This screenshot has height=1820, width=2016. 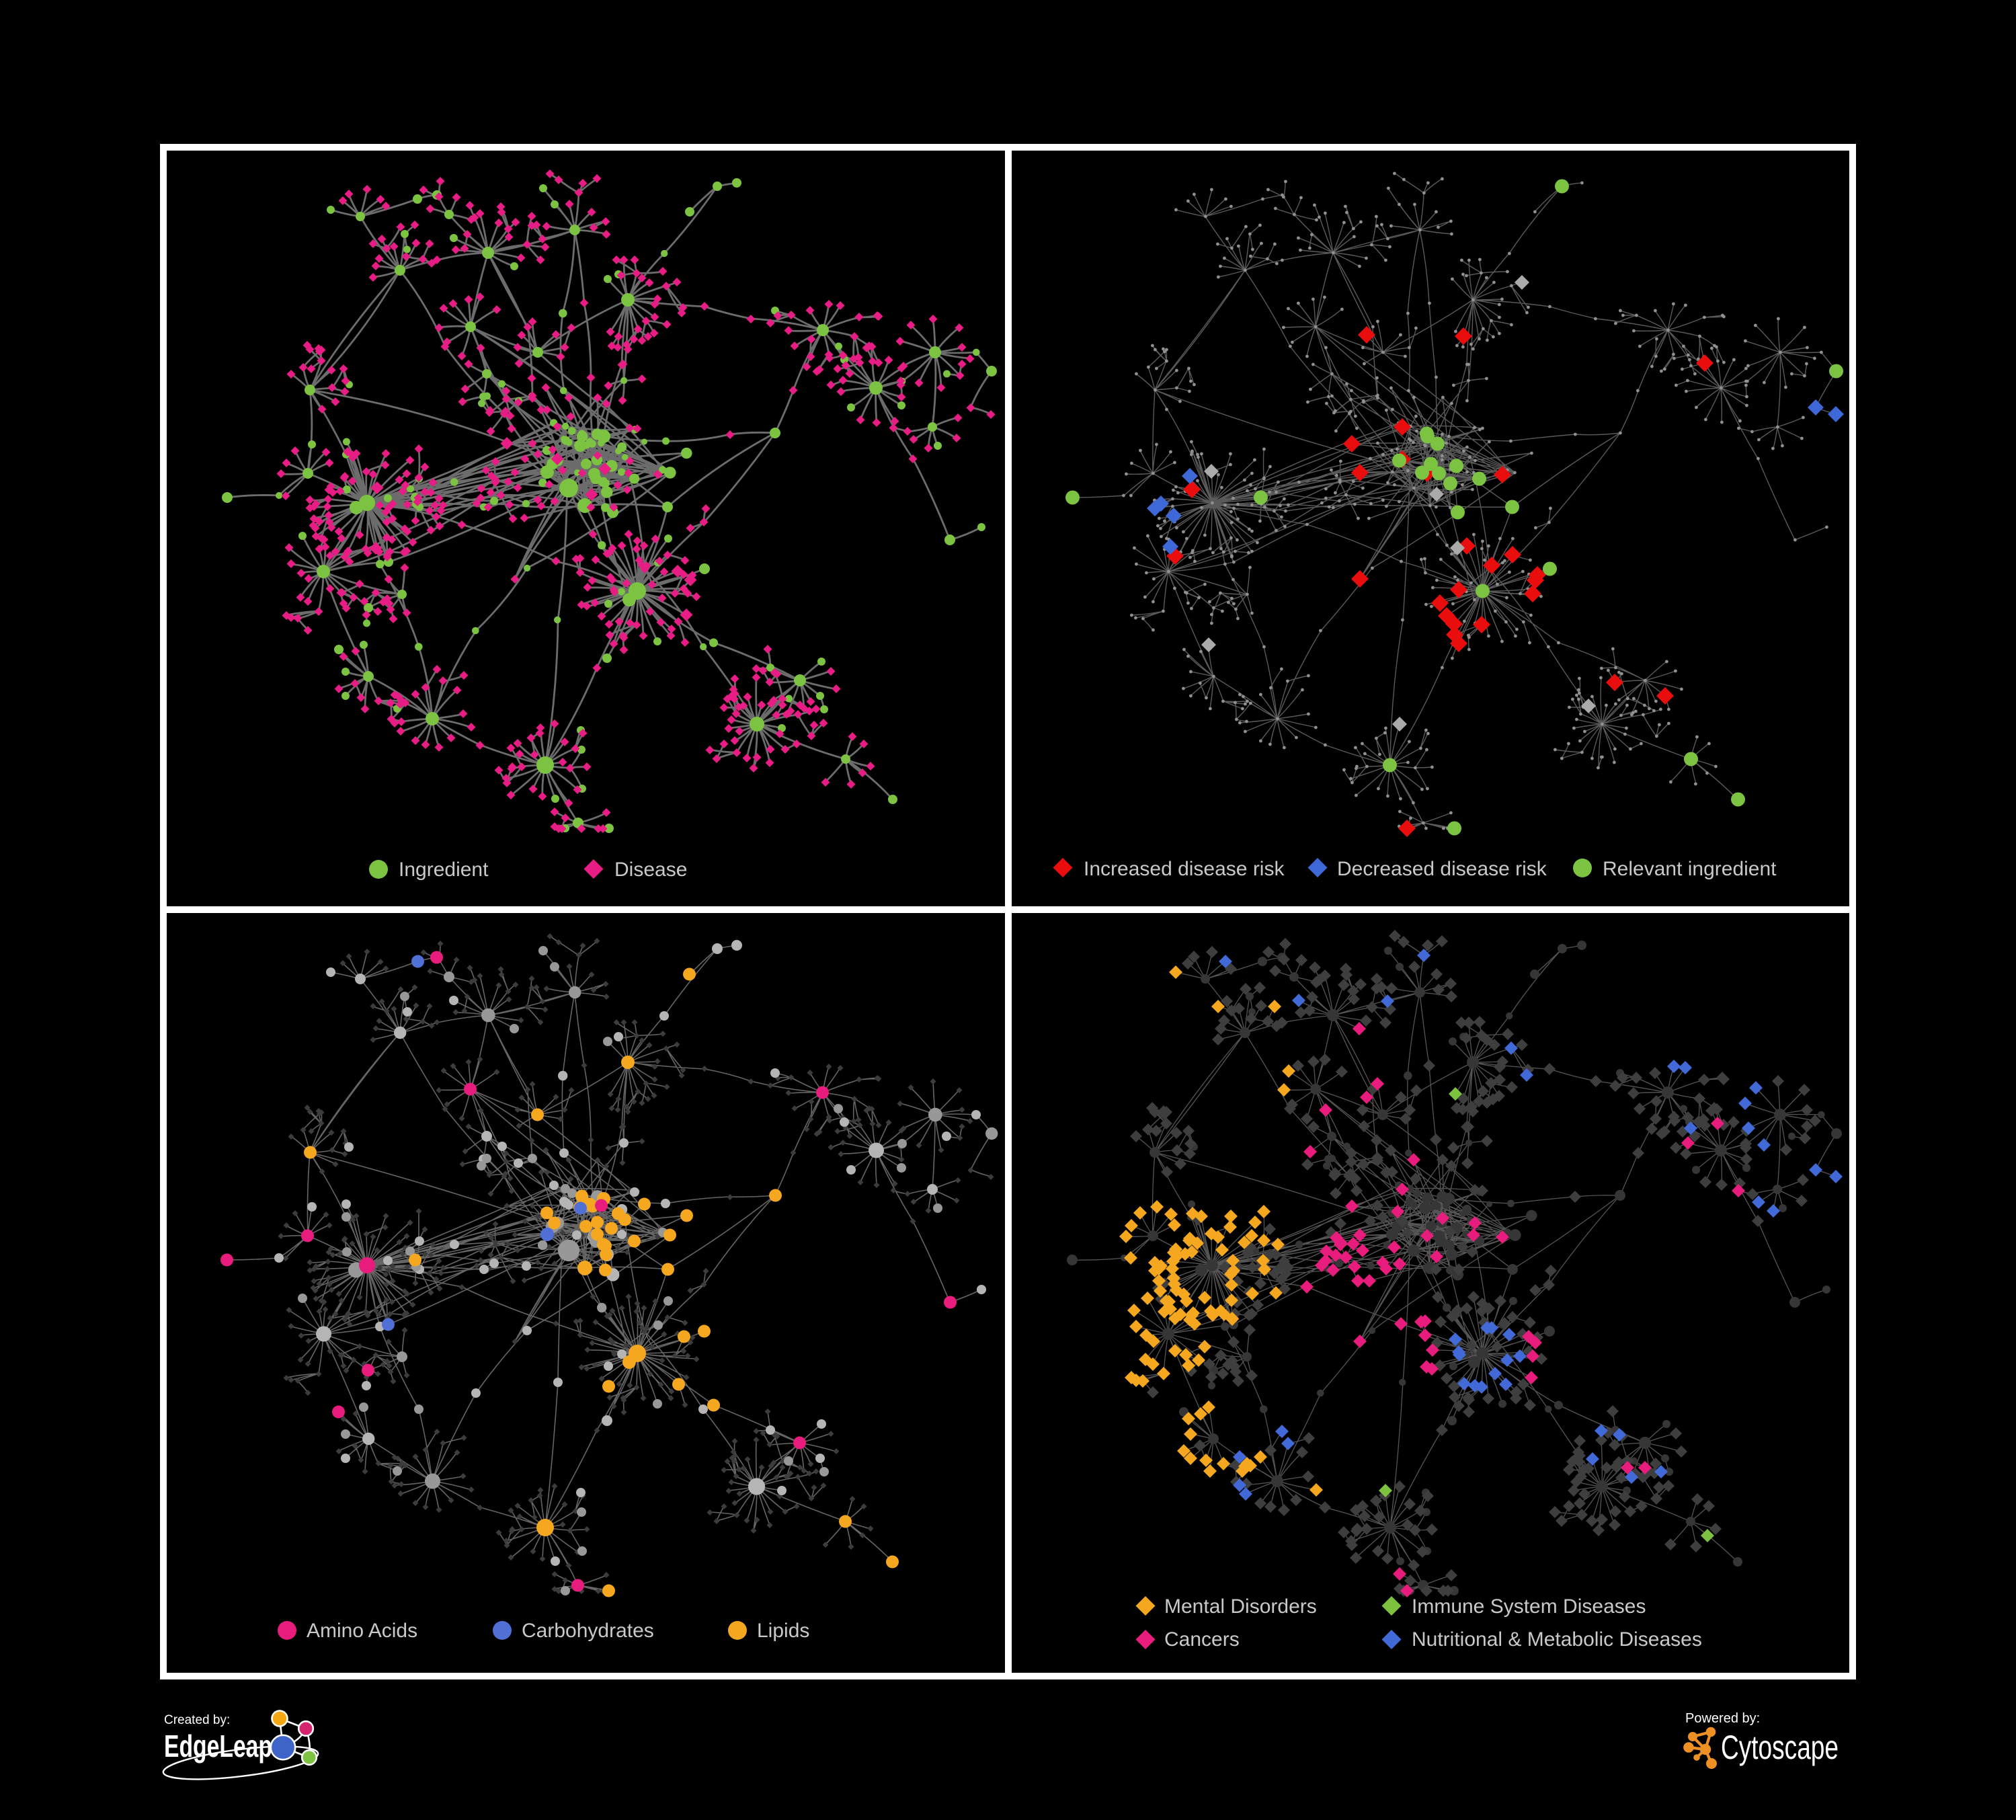 What do you see at coordinates (1442, 869) in the screenshot?
I see `svg-text: Decreased disease risk` at bounding box center [1442, 869].